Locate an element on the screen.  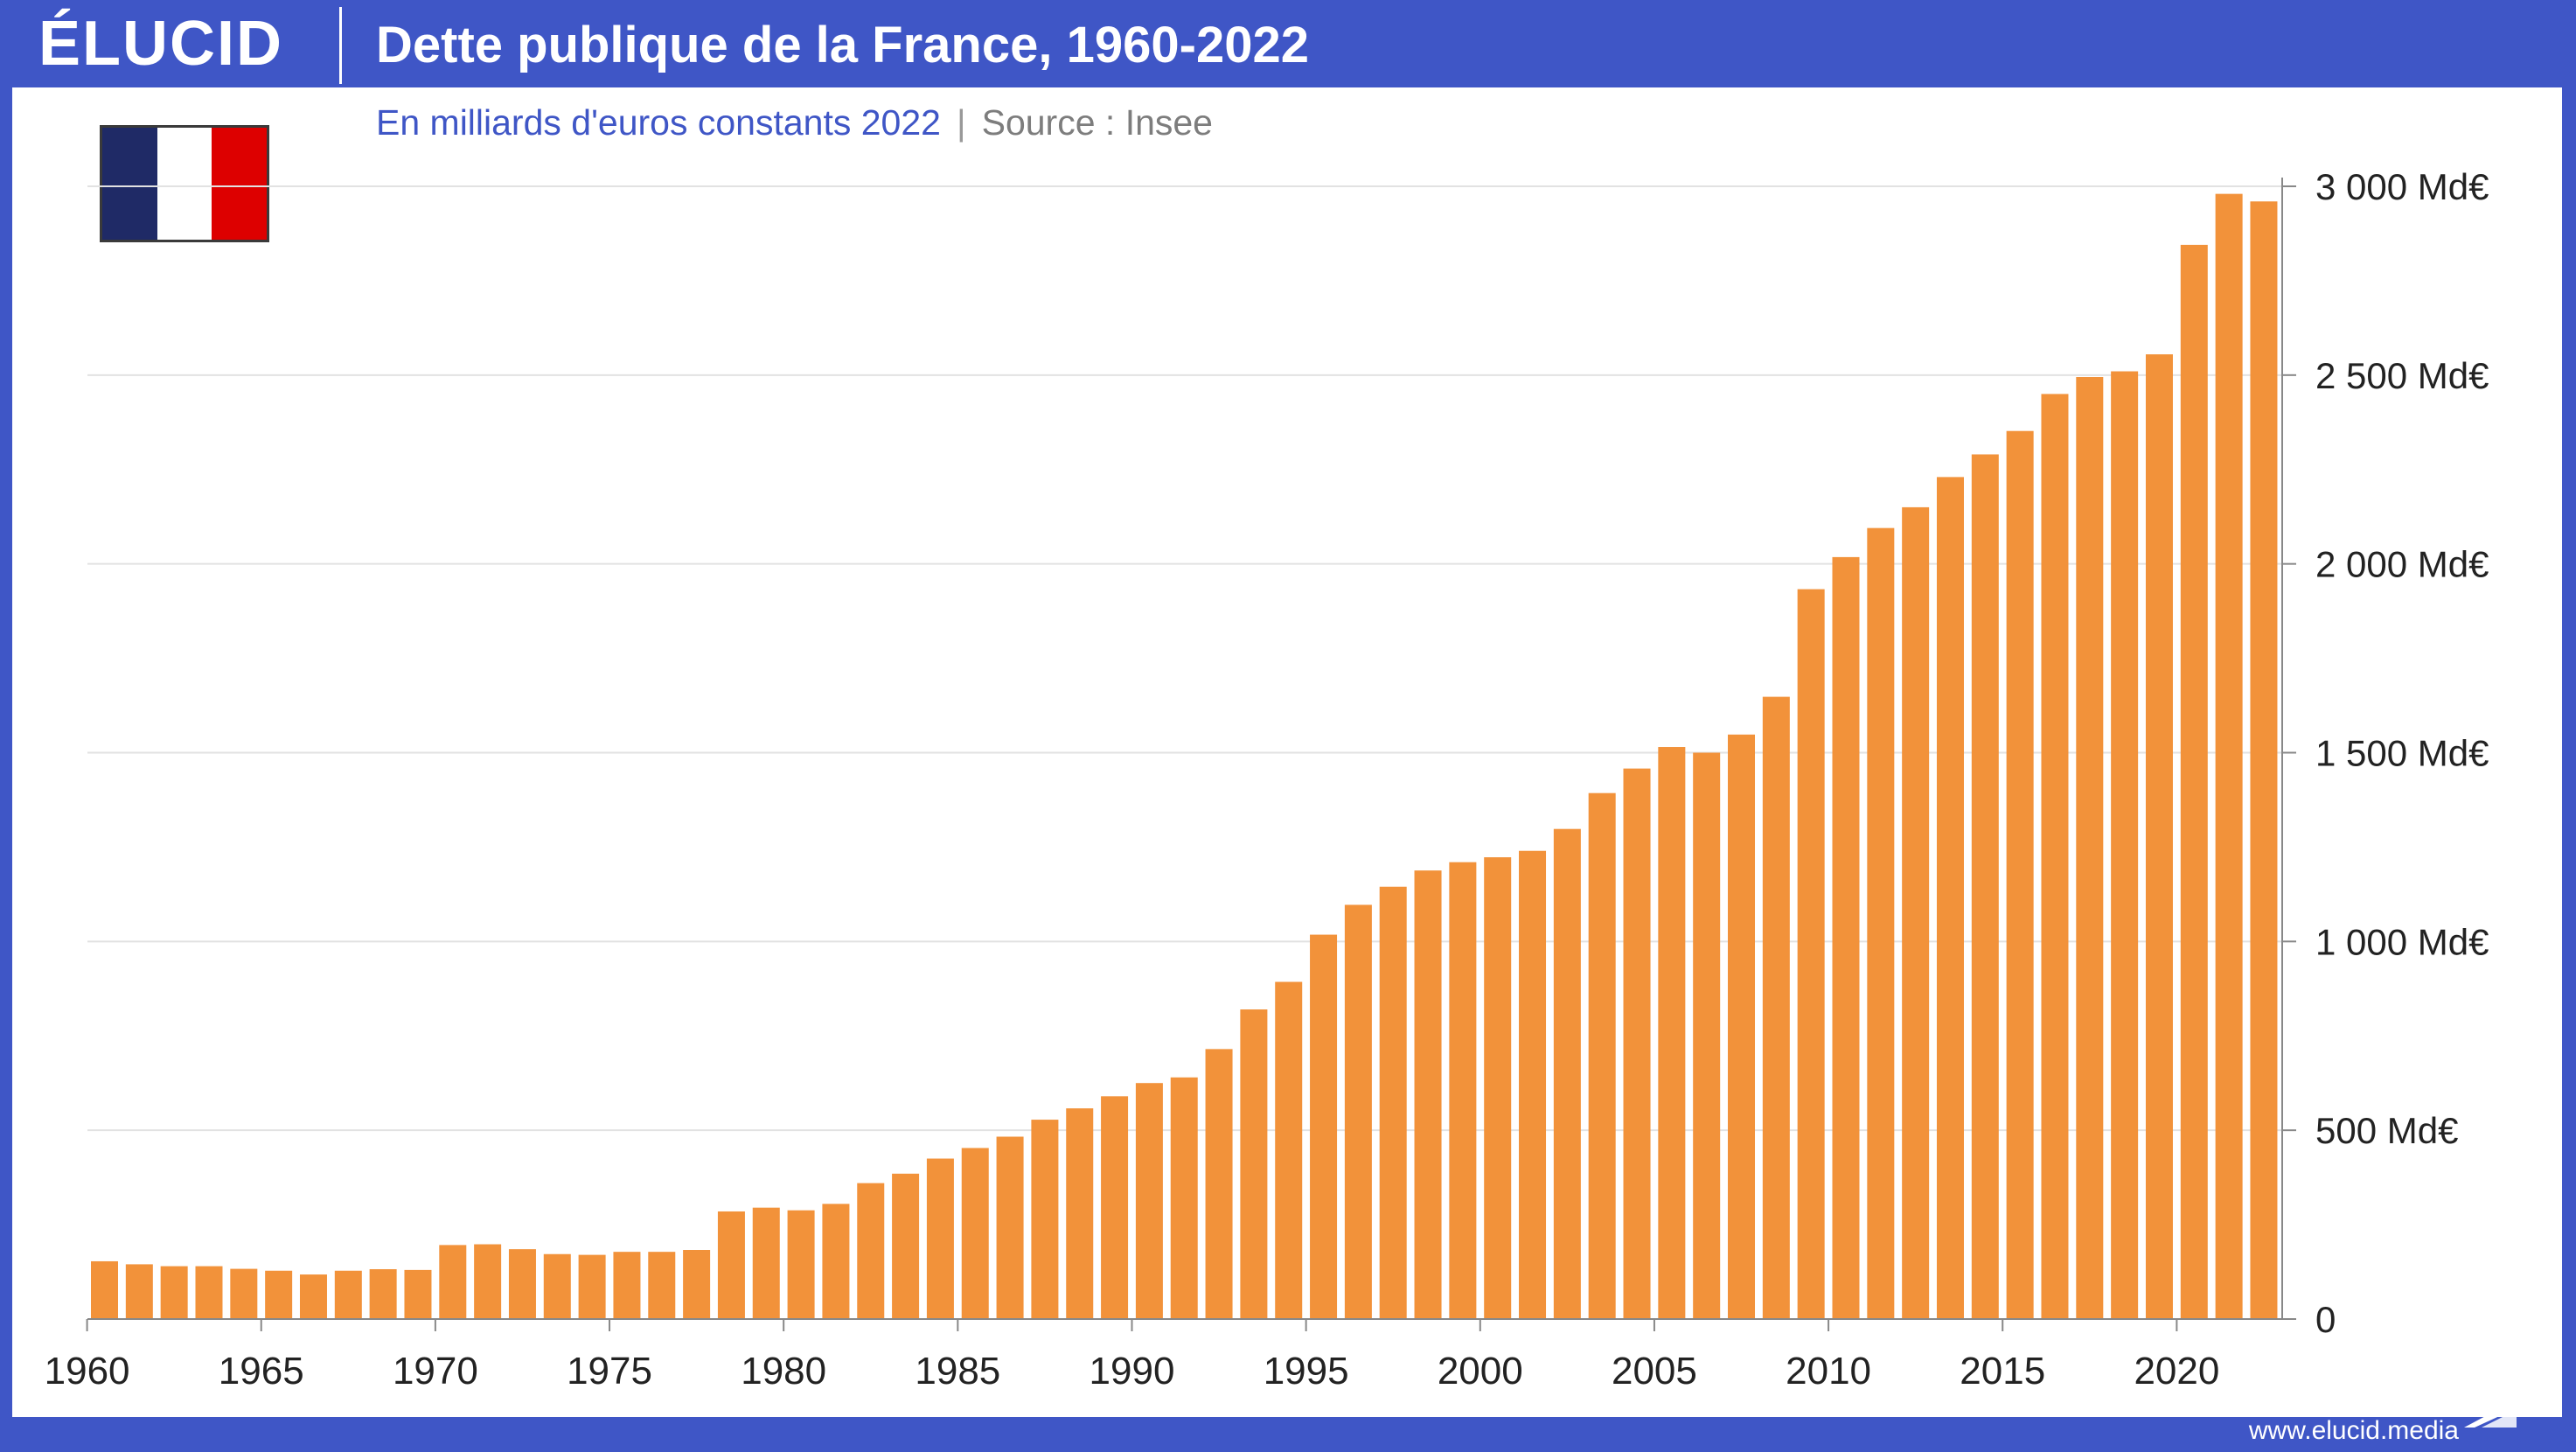
elucid-logo: ÉLUCID is located at coordinates (160, 44).